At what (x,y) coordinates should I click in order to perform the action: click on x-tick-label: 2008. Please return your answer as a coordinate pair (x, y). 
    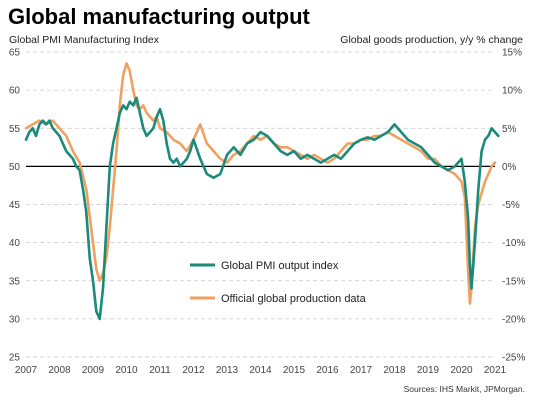
    Looking at the image, I should click on (59, 370).